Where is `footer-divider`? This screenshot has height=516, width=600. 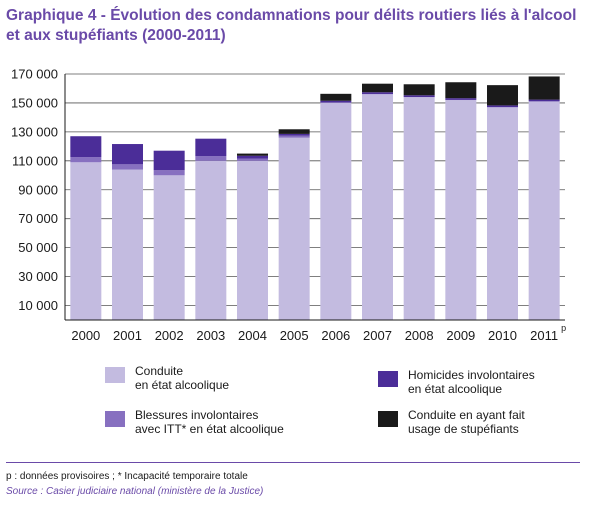
footer-divider is located at coordinates (293, 462).